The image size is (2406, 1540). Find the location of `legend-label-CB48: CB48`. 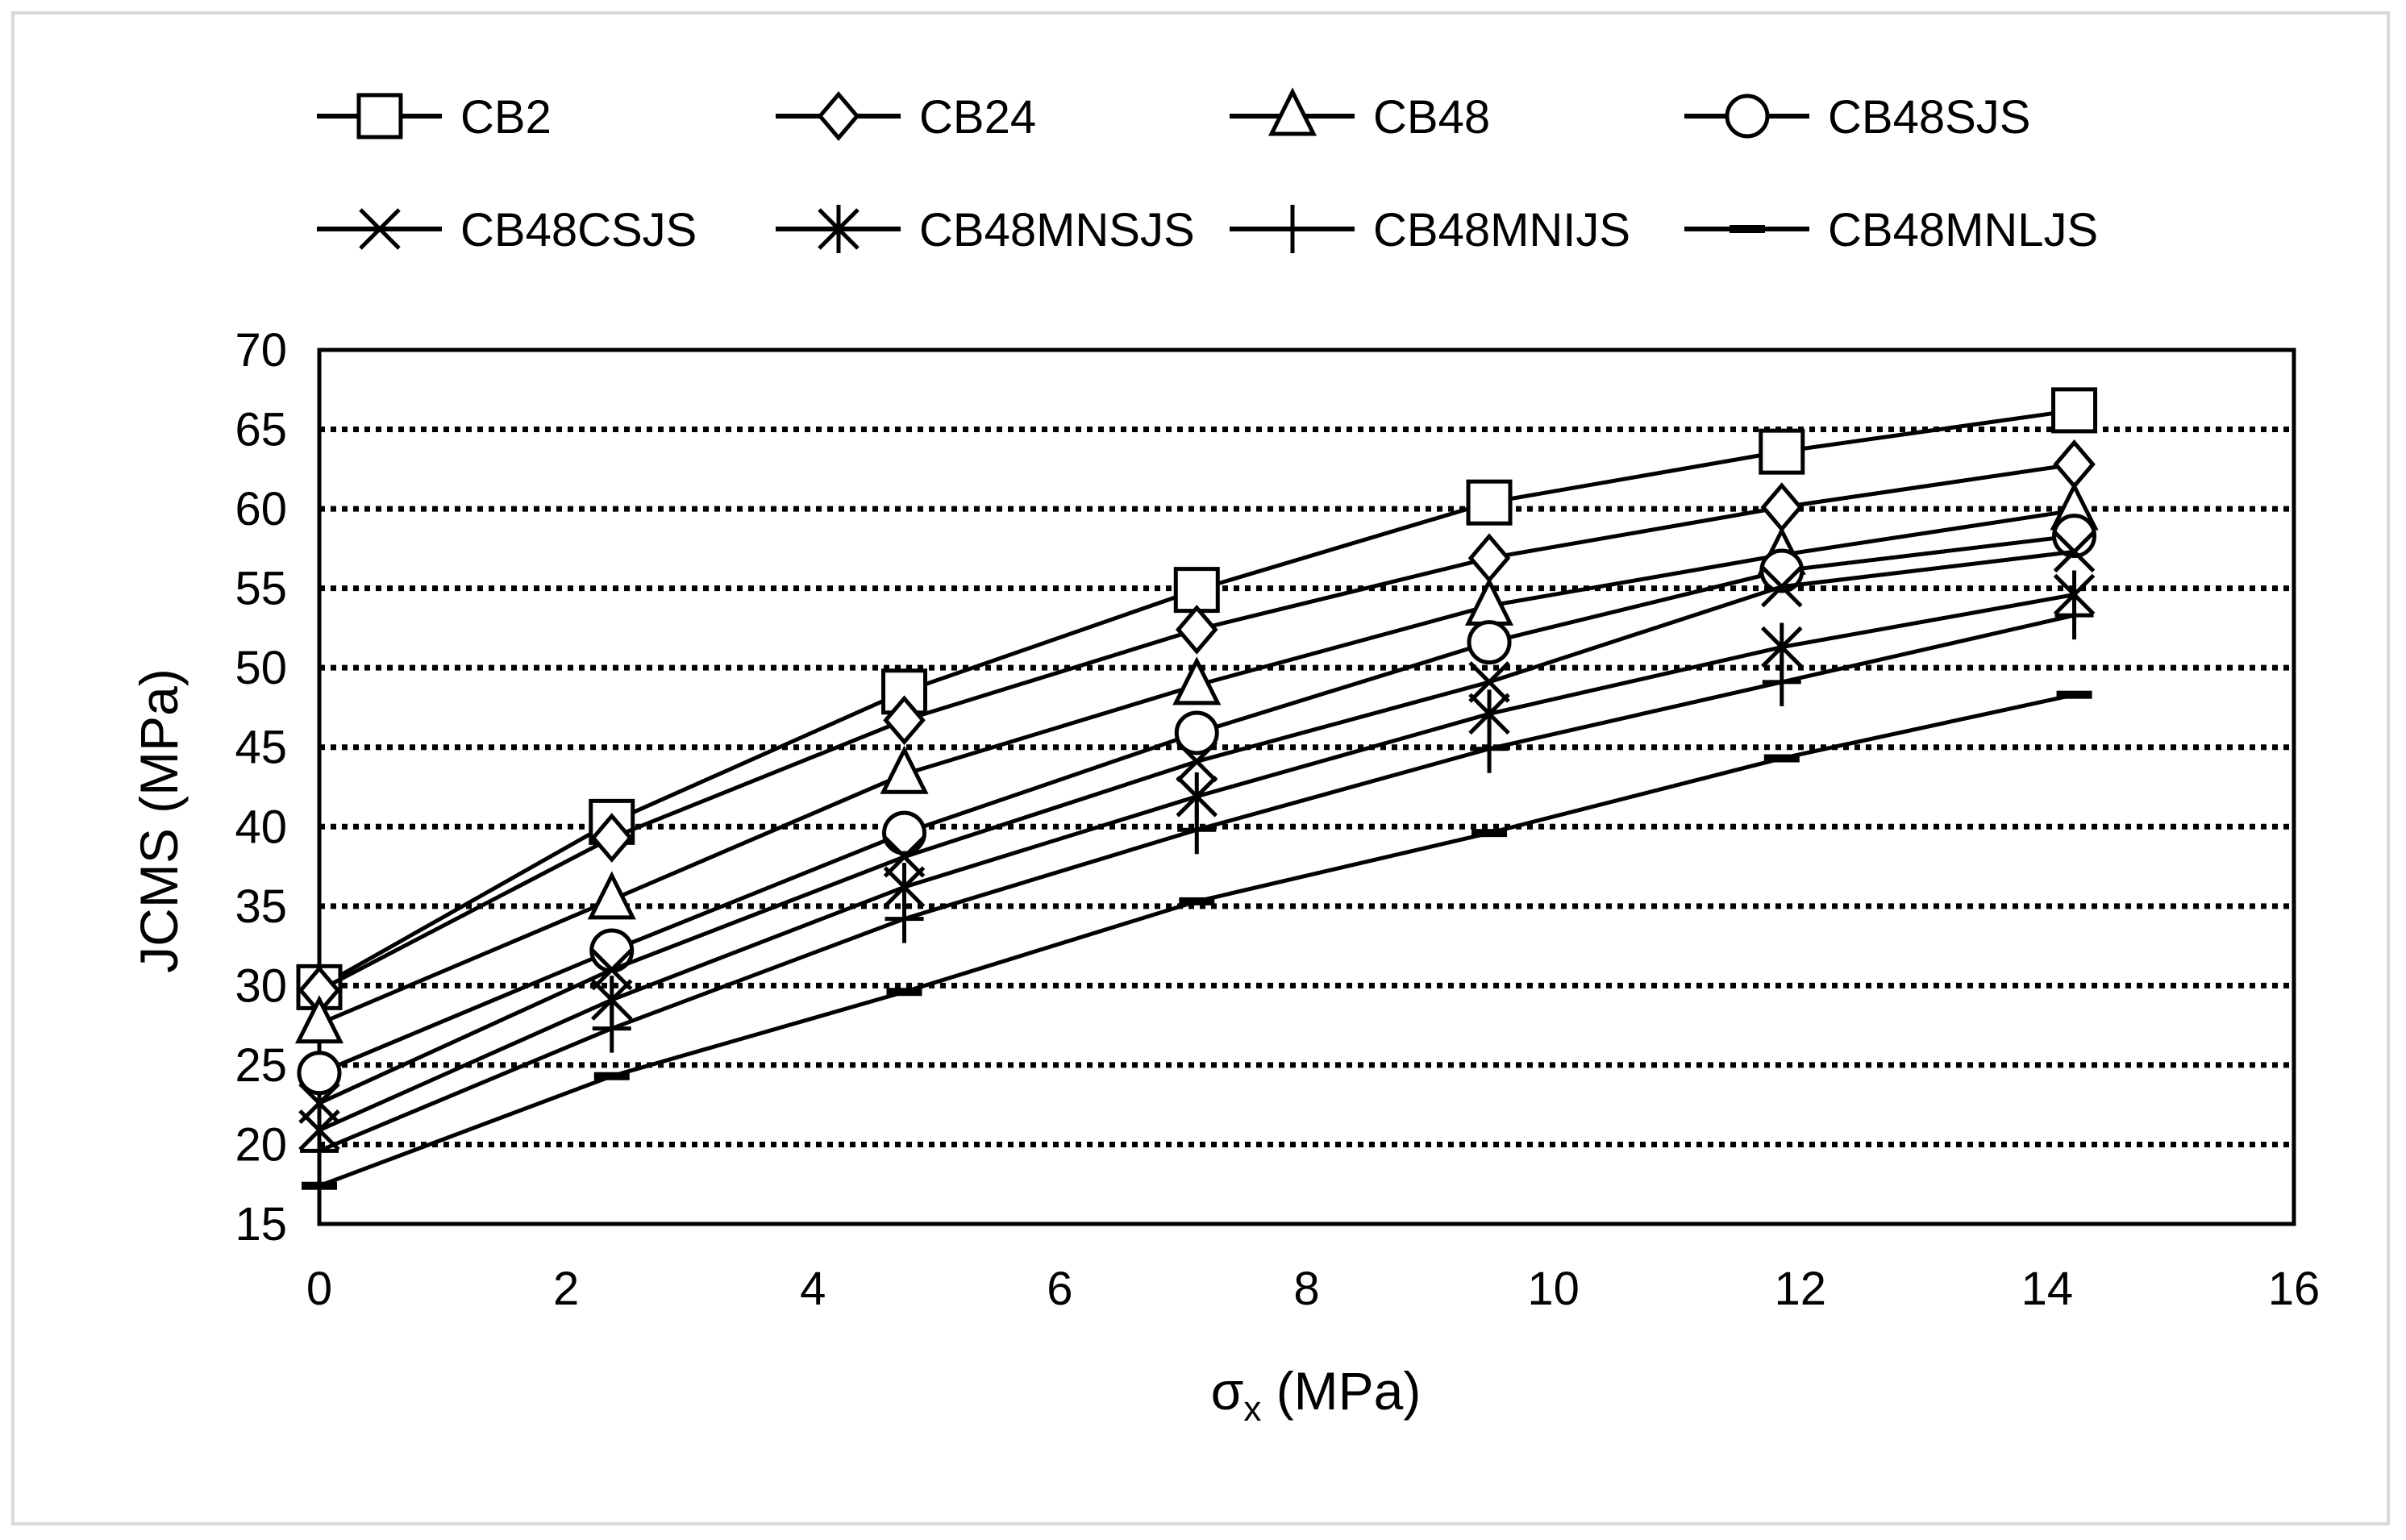

legend-label-CB48: CB48 is located at coordinates (1432, 117).